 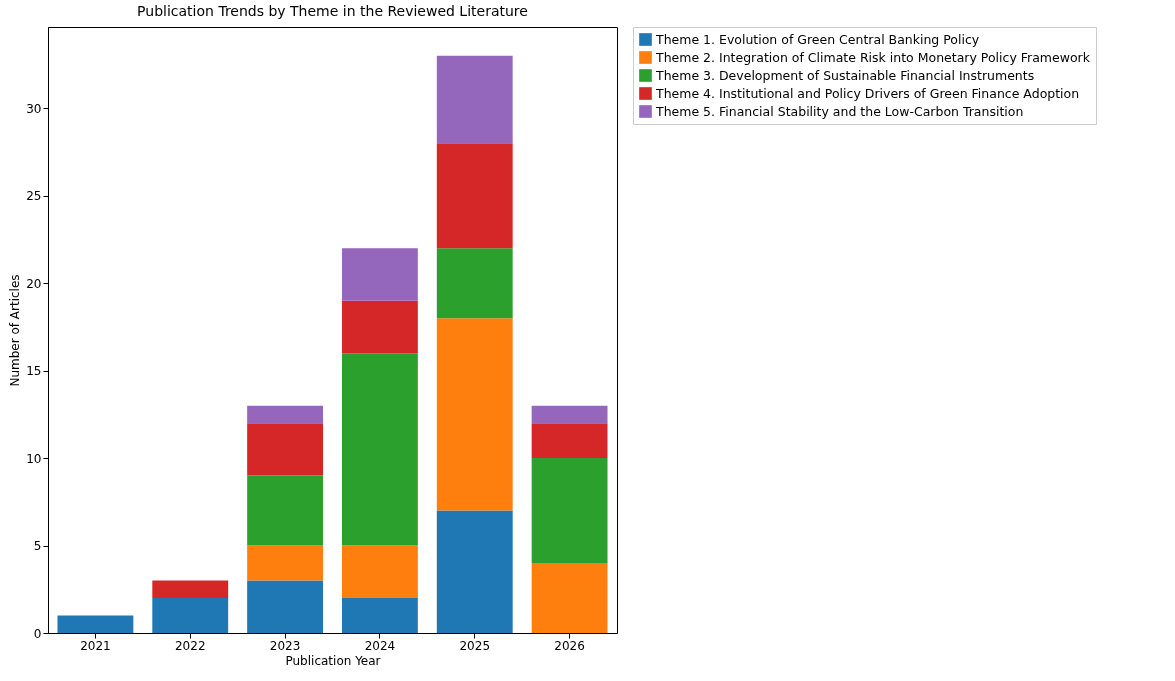 I want to click on legend-label: Theme 1. Evolution of Green Central Banking Policy, so click(x=817, y=39).